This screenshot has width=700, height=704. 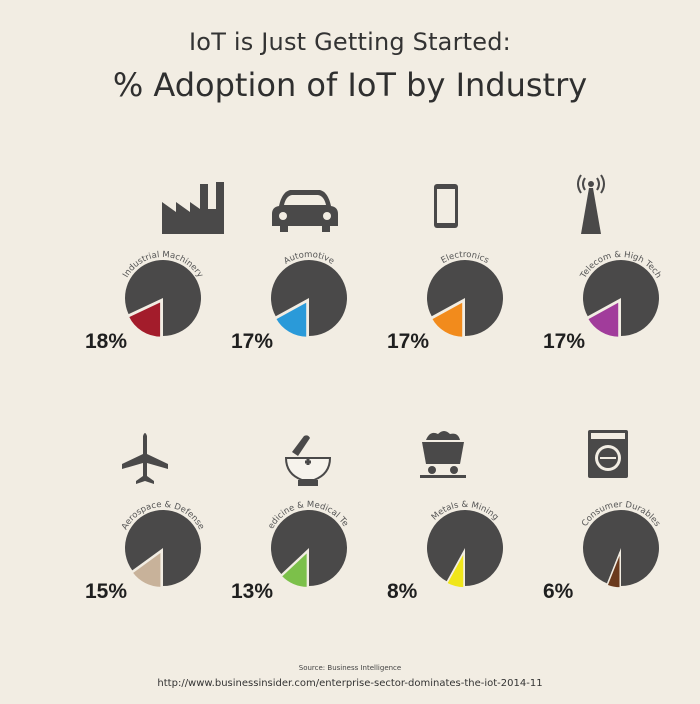 I want to click on page-title: % Adoption of IoT by Industry, so click(x=350, y=85).